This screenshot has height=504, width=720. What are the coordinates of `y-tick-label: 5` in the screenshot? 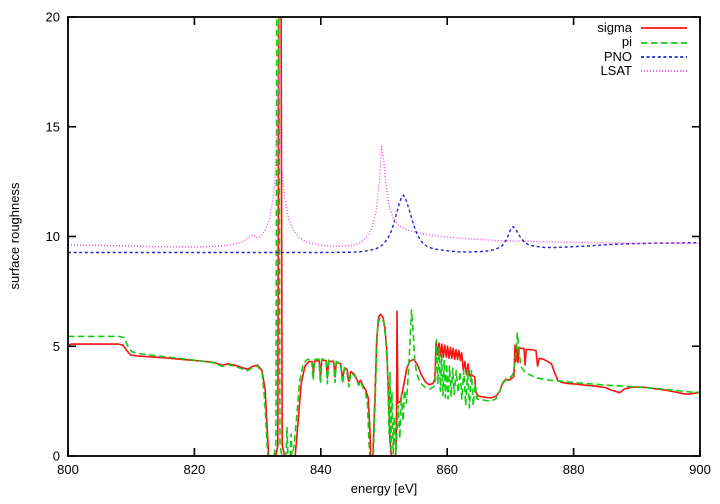 It's located at (56, 346).